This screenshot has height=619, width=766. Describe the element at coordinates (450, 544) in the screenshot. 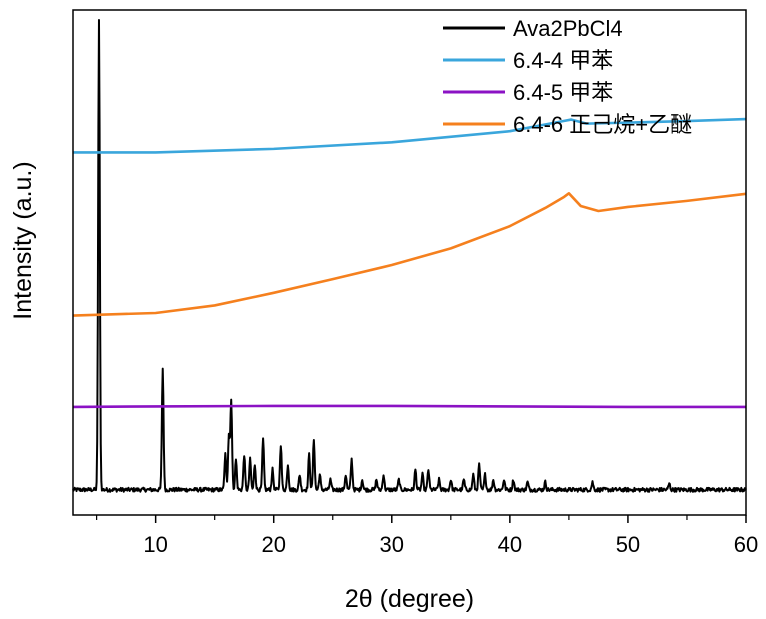

I see `x-axis-tick-labels: 10 20 30 40 50 60` at that location.